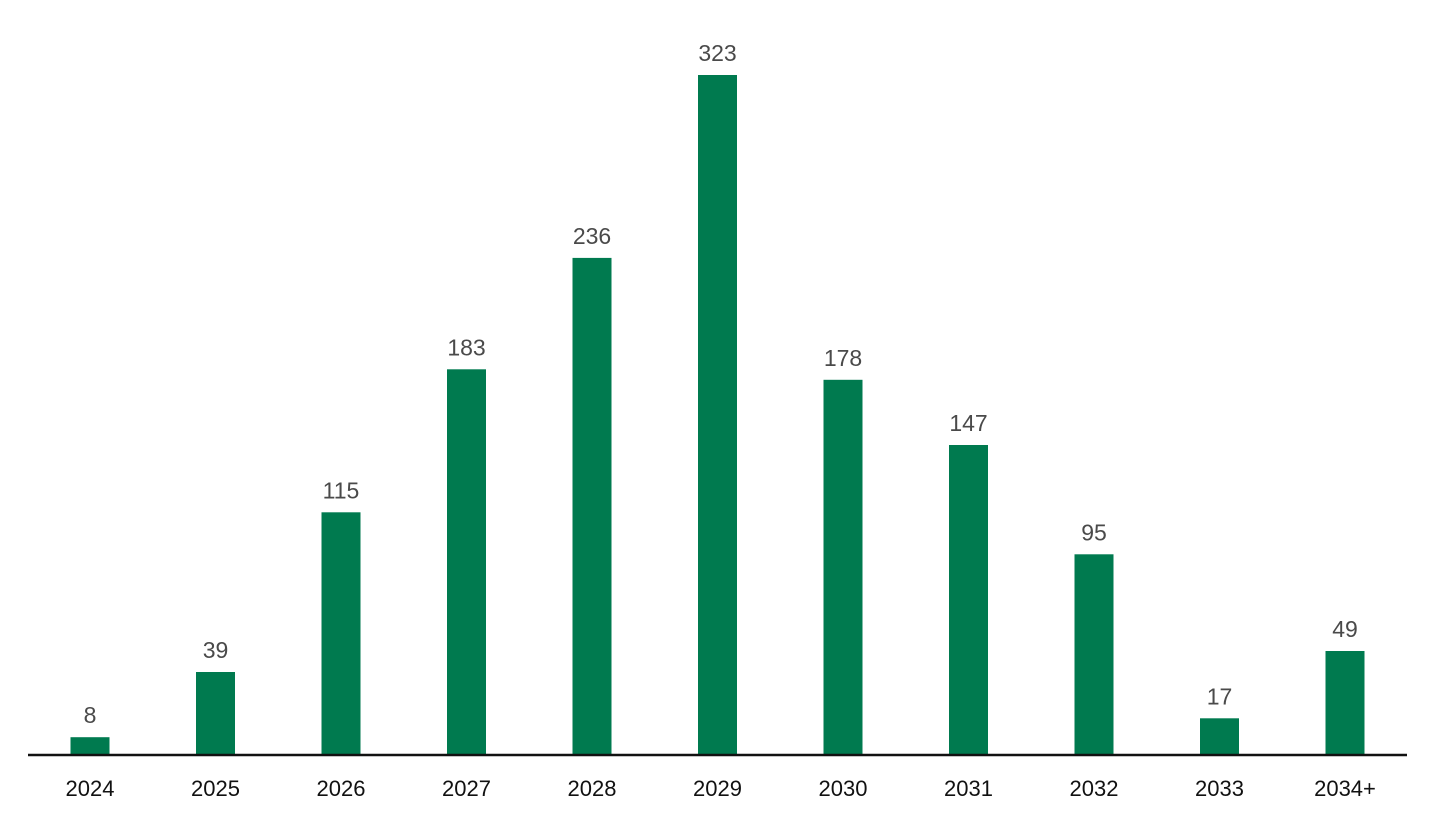  I want to click on bar-2034+, so click(1345, 702).